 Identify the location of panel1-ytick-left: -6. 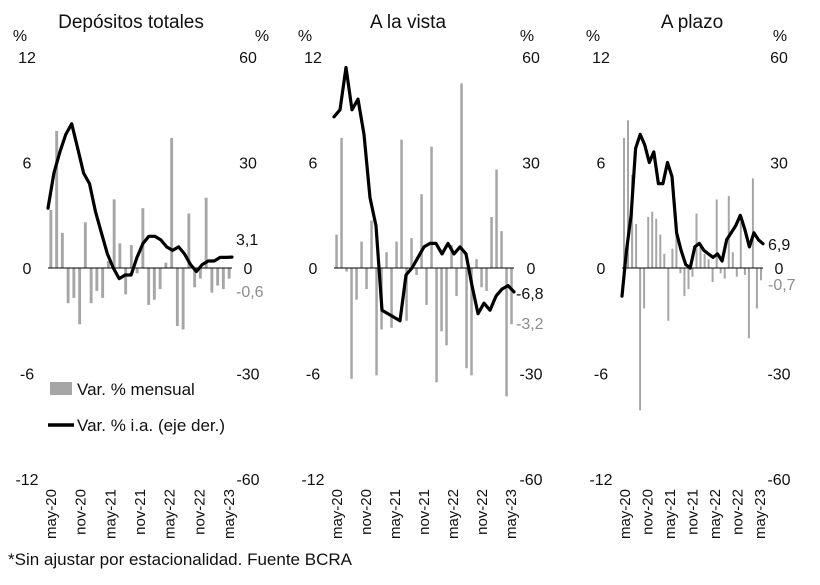
(27, 375).